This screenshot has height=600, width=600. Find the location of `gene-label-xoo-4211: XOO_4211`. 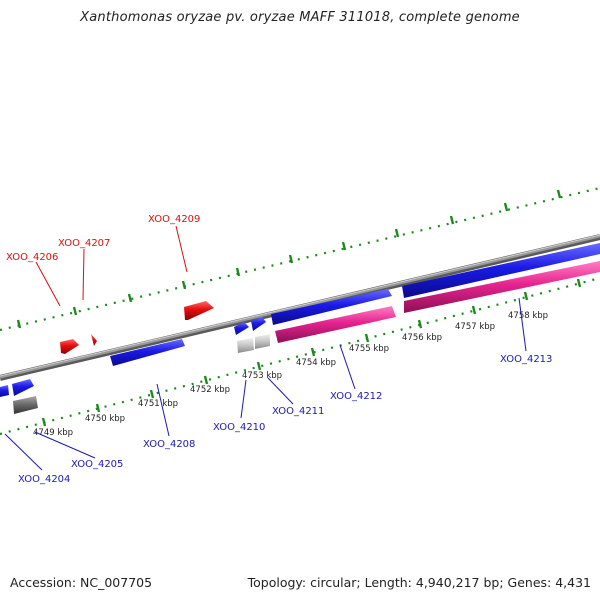

gene-label-xoo-4211: XOO_4211 is located at coordinates (298, 411).